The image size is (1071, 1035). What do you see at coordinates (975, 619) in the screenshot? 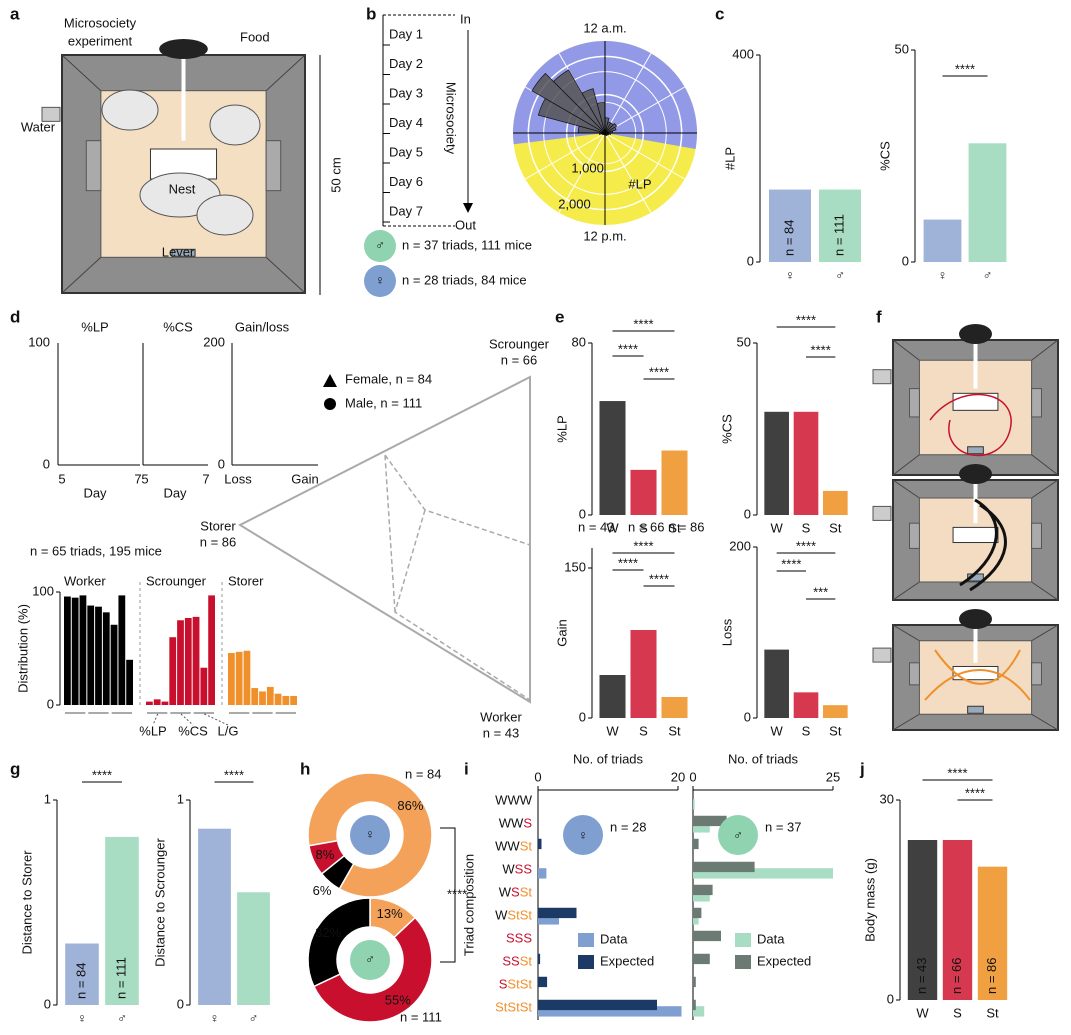
I see `food` at bounding box center [975, 619].